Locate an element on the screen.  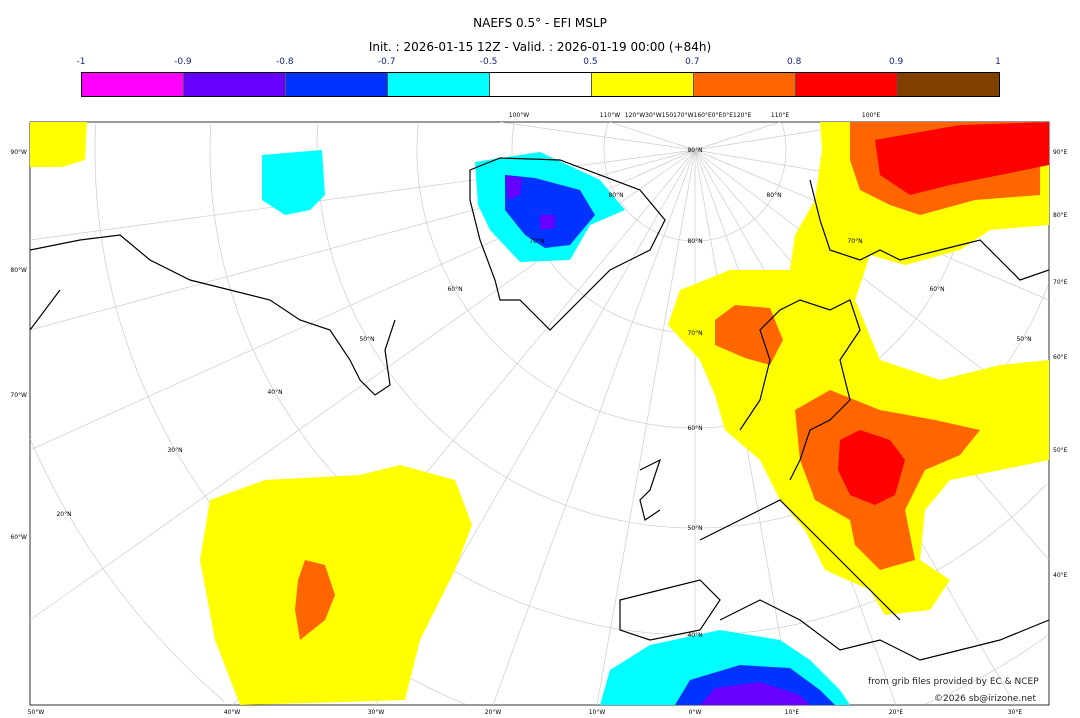
colorbar-tick: -0.8 is located at coordinates (284, 62).